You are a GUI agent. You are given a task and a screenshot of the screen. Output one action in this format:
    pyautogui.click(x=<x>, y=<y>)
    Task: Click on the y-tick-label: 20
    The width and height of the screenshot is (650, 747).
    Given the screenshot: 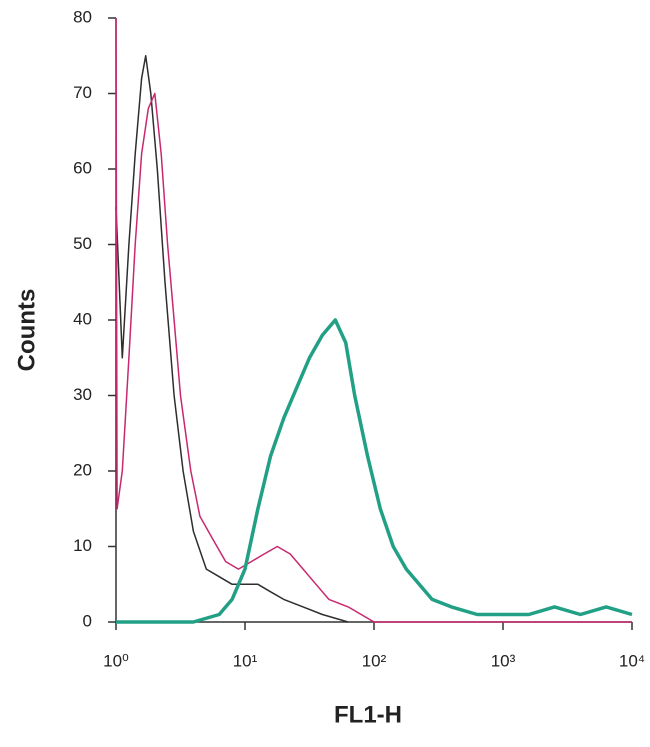 What is the action you would take?
    pyautogui.click(x=82, y=469)
    